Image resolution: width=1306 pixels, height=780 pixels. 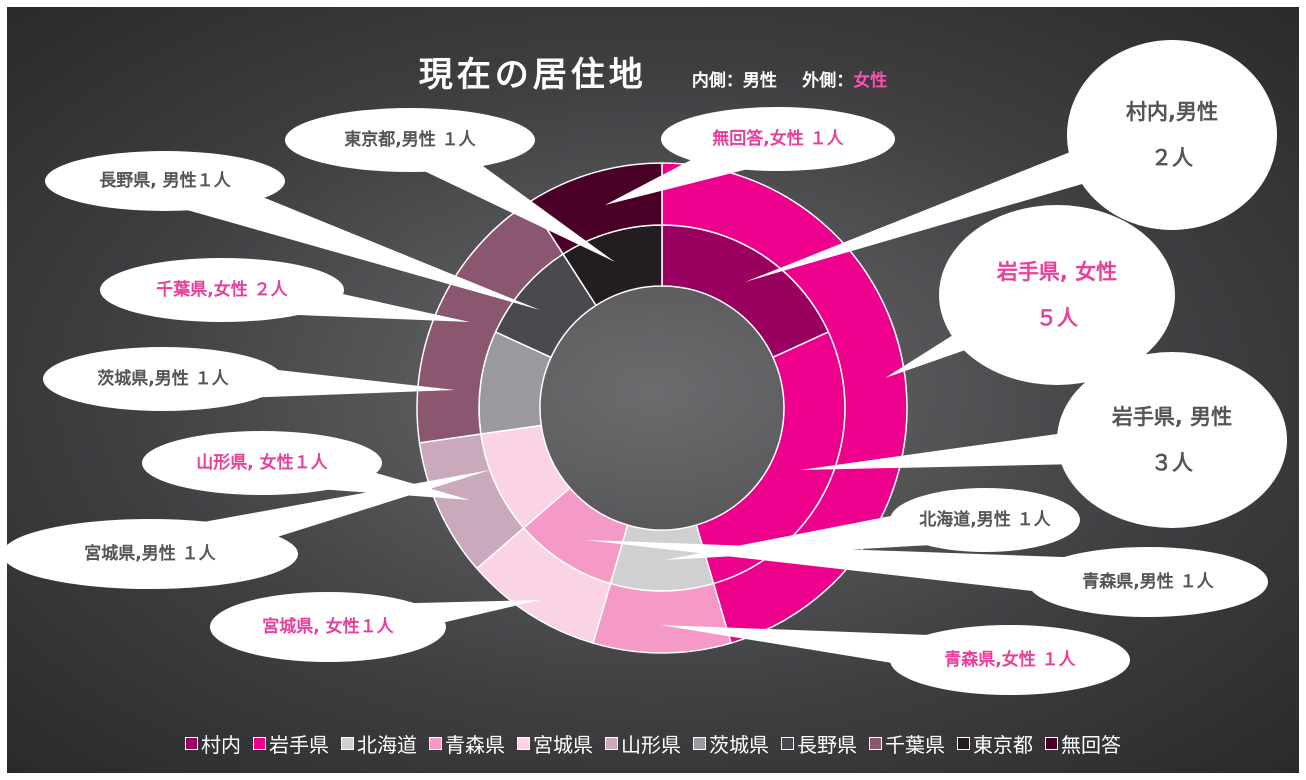 I want to click on legend-item: 宮城県, so click(x=555, y=743).